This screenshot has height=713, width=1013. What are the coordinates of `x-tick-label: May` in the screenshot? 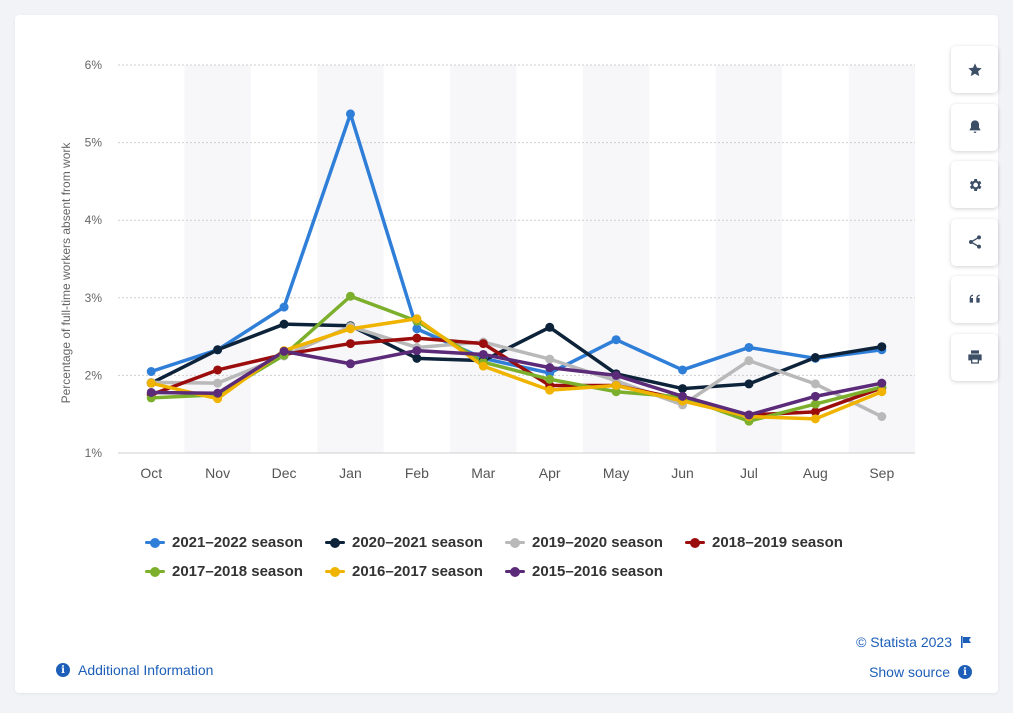 It's located at (616, 473).